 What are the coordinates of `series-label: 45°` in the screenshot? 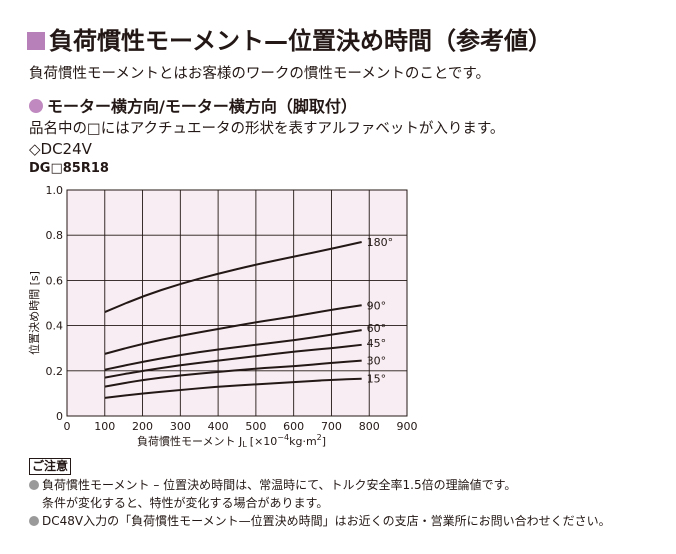 It's located at (377, 343).